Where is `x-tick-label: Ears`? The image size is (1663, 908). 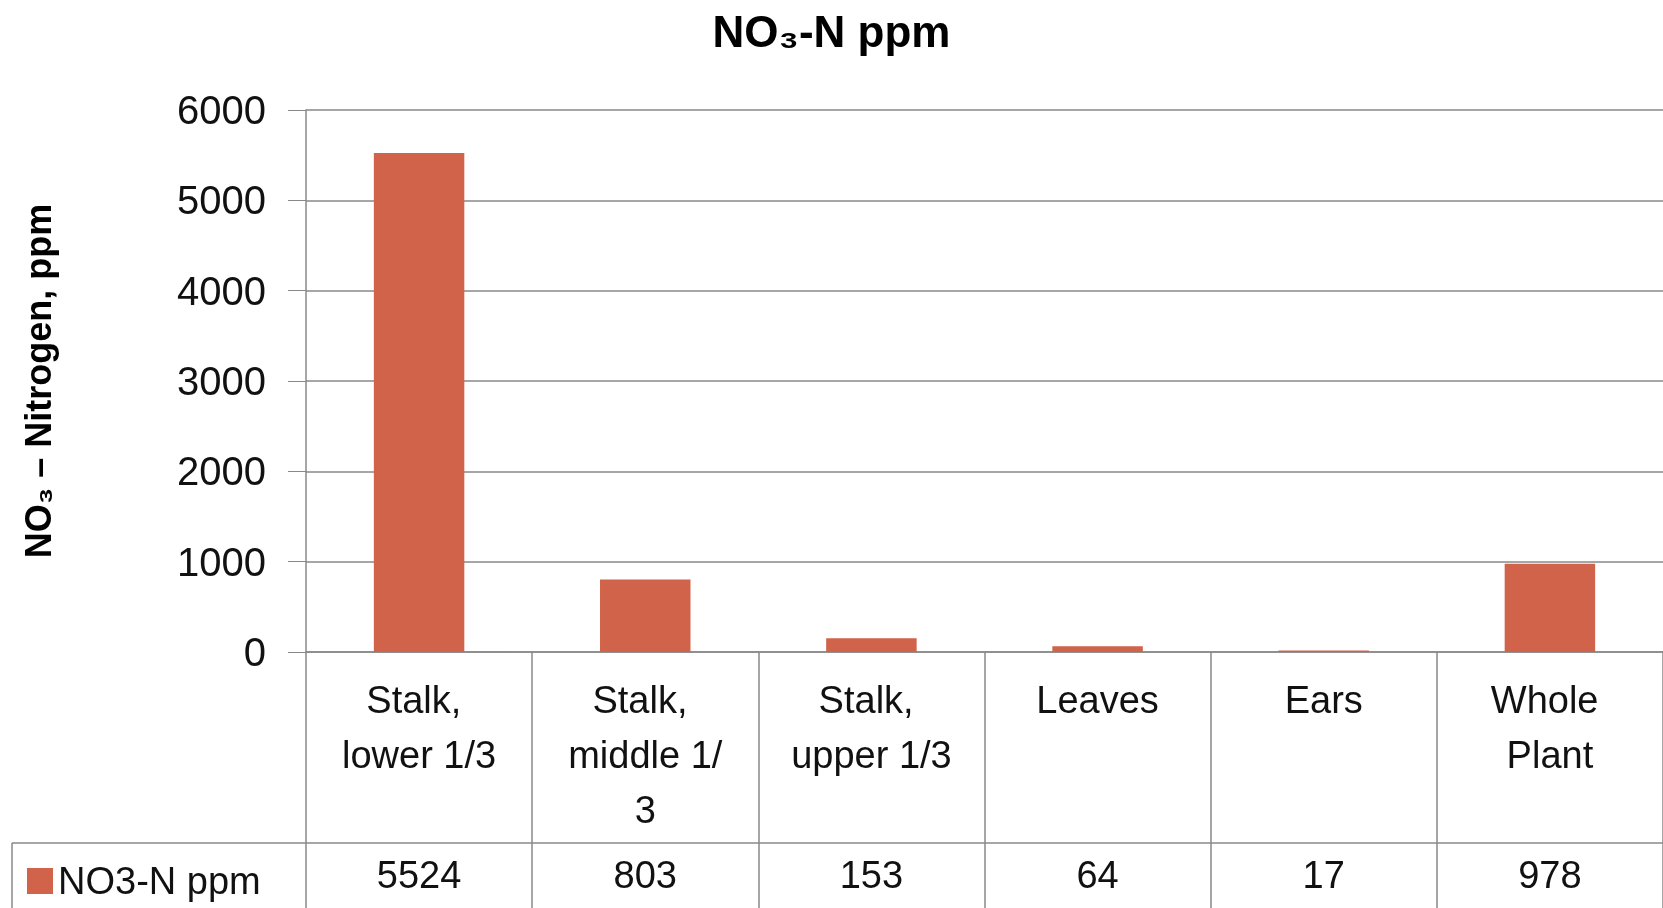 x-tick-label: Ears is located at coordinates (1323, 699).